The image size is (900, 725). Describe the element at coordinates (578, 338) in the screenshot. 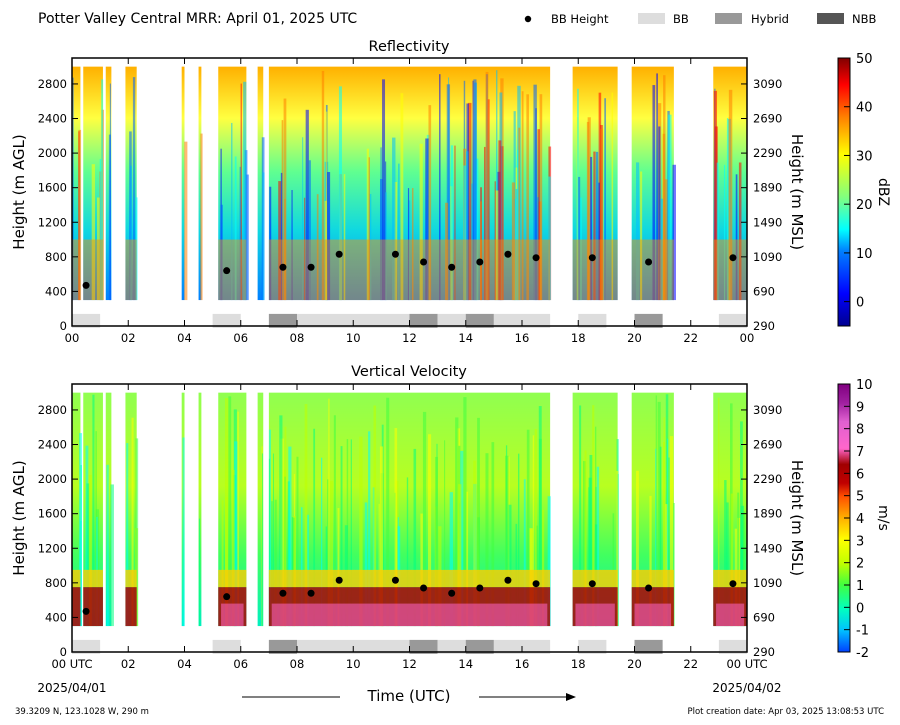

I see `x-tick-label: 18` at that location.